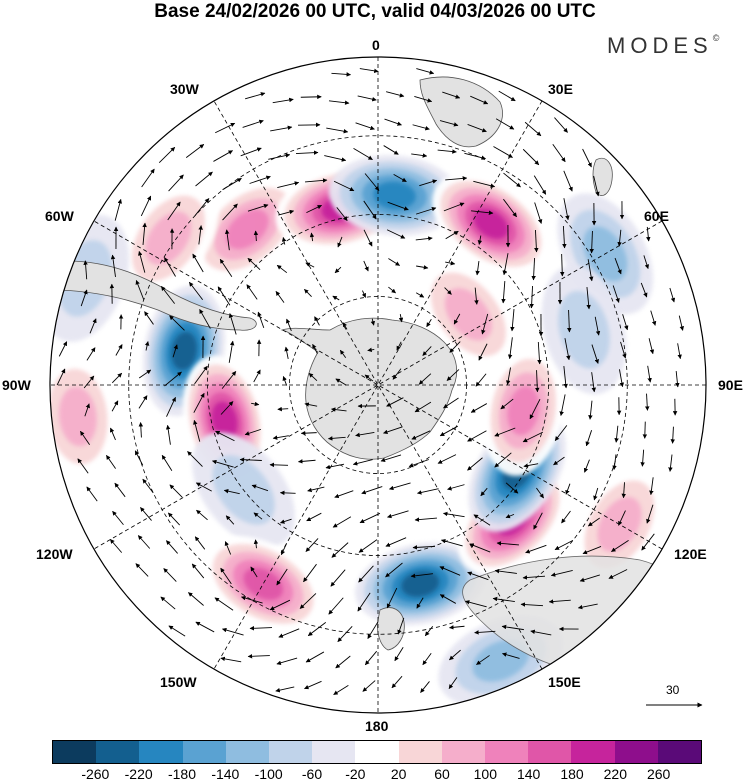 The height and width of the screenshot is (783, 750). Describe the element at coordinates (660, 45) in the screenshot. I see `brand-name: MODES` at that location.